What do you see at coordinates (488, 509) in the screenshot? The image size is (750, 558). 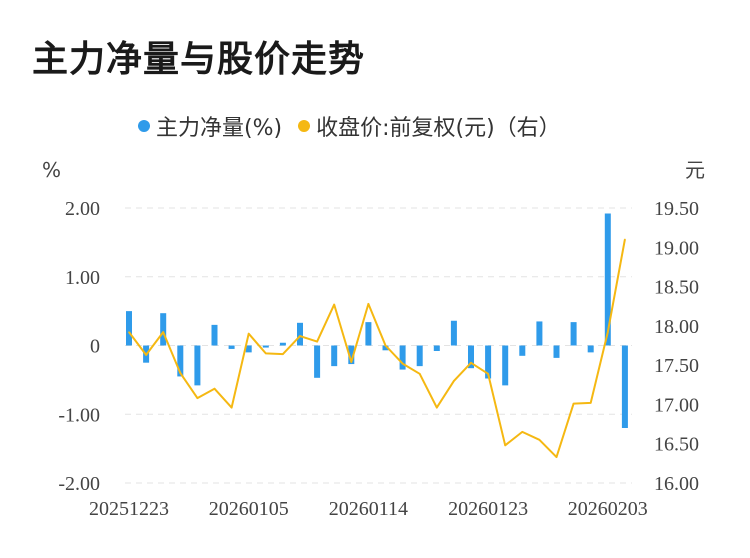 I see `x-tick-label: 20260123` at bounding box center [488, 509].